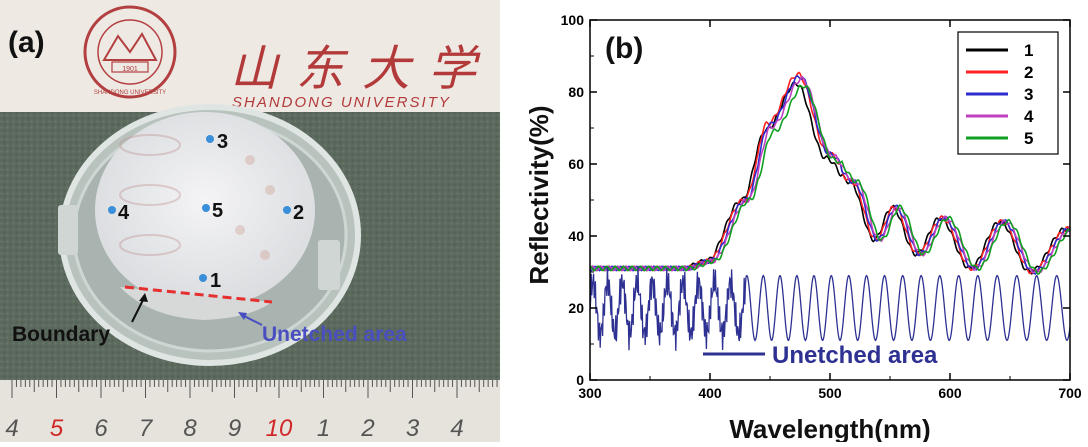 This screenshot has width=1088, height=447. I want to click on ruler-number: 8, so click(190, 428).